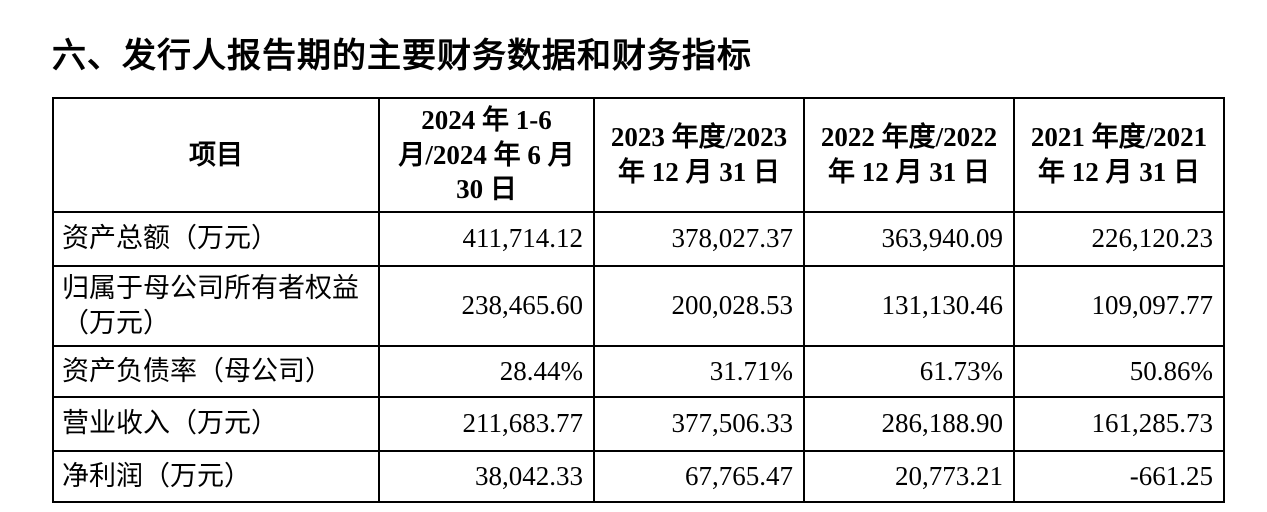 The image size is (1267, 512). Describe the element at coordinates (216, 371) in the screenshot. I see `row-label: 资产负债率（母公司）` at that location.